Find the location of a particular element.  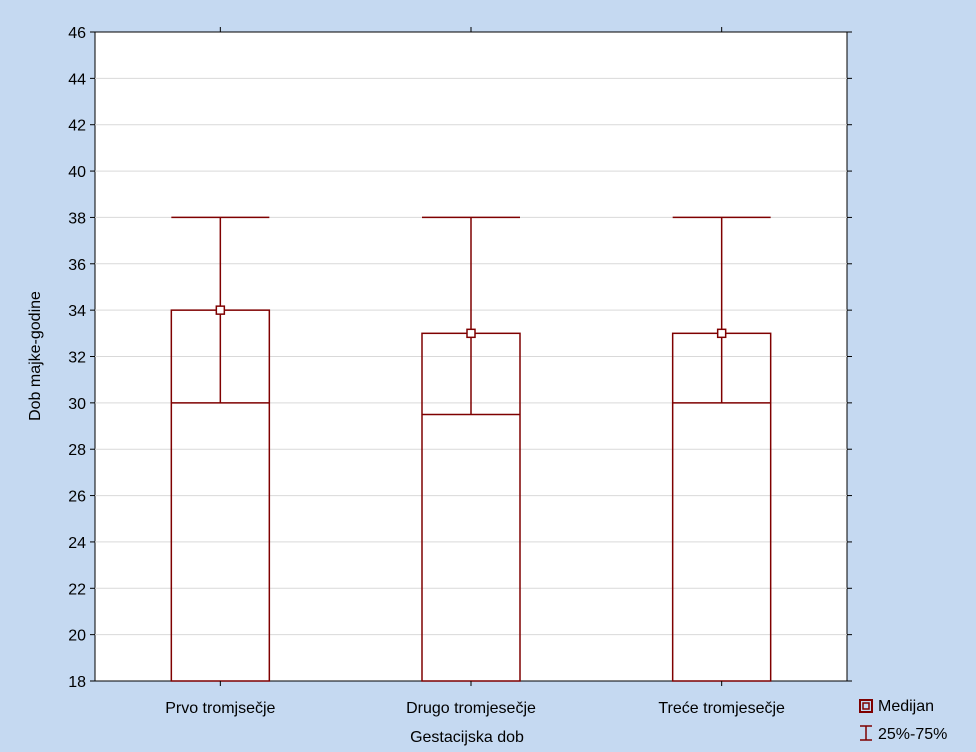

x-axis-label: Gestacijska dob is located at coordinates (467, 737).